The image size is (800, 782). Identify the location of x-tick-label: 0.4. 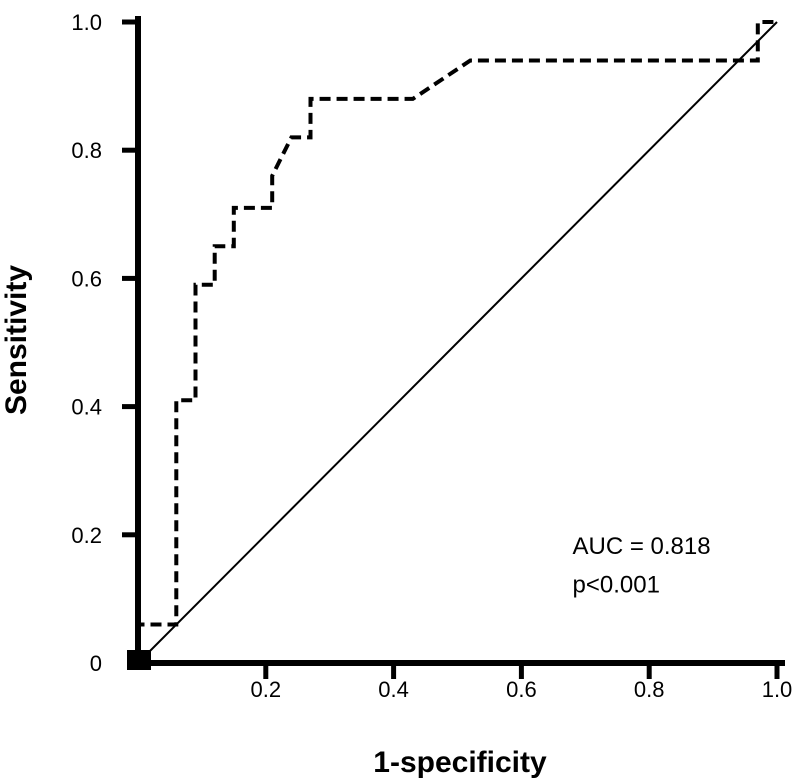
(393, 689).